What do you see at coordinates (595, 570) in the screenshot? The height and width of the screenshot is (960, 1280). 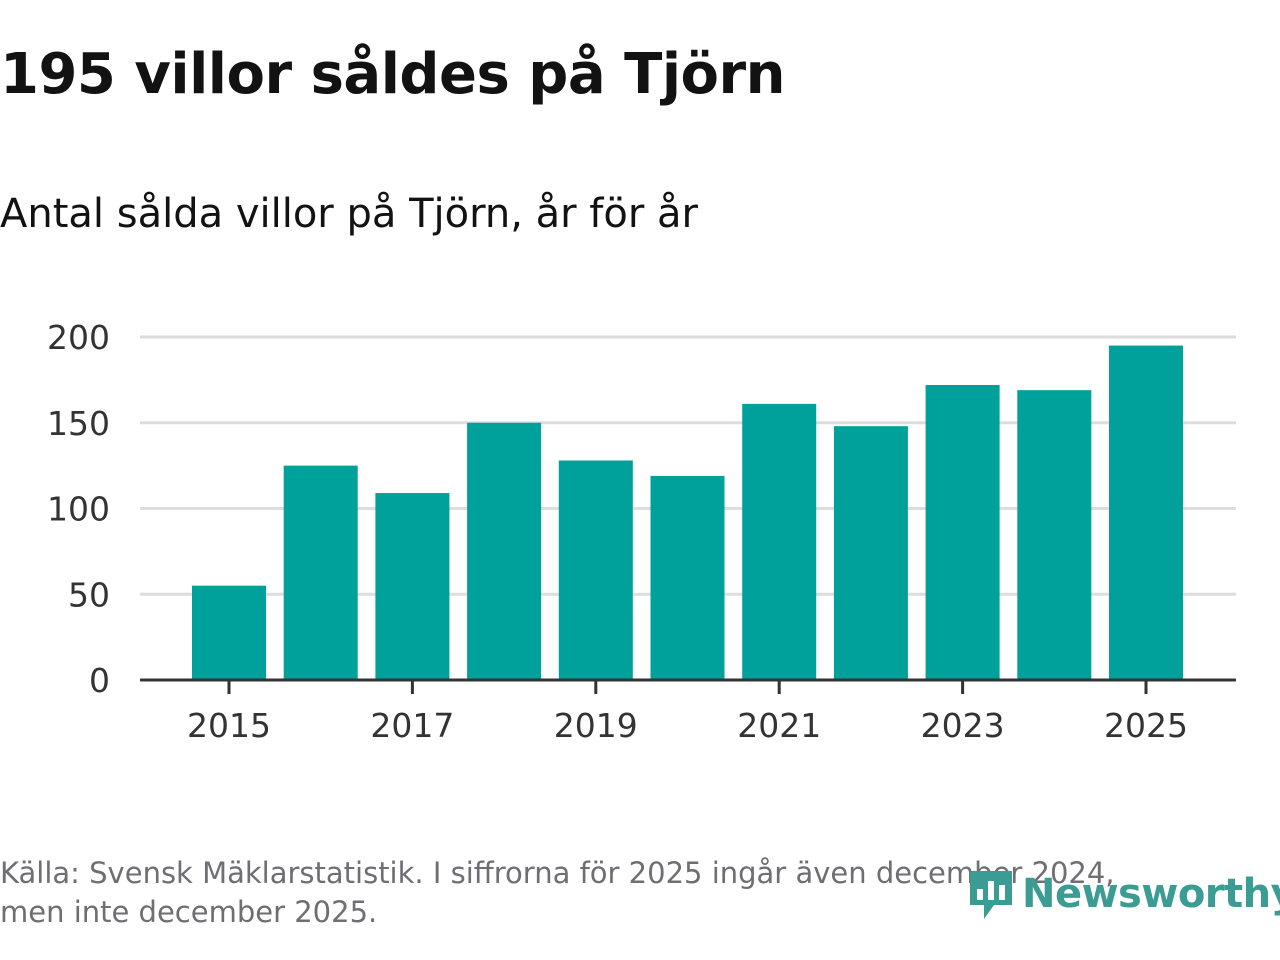 I see `bar-2019` at bounding box center [595, 570].